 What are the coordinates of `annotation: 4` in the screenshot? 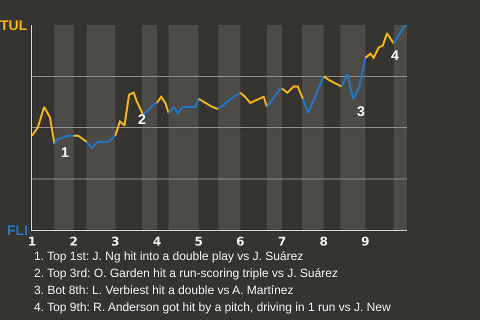 It's located at (395, 55).